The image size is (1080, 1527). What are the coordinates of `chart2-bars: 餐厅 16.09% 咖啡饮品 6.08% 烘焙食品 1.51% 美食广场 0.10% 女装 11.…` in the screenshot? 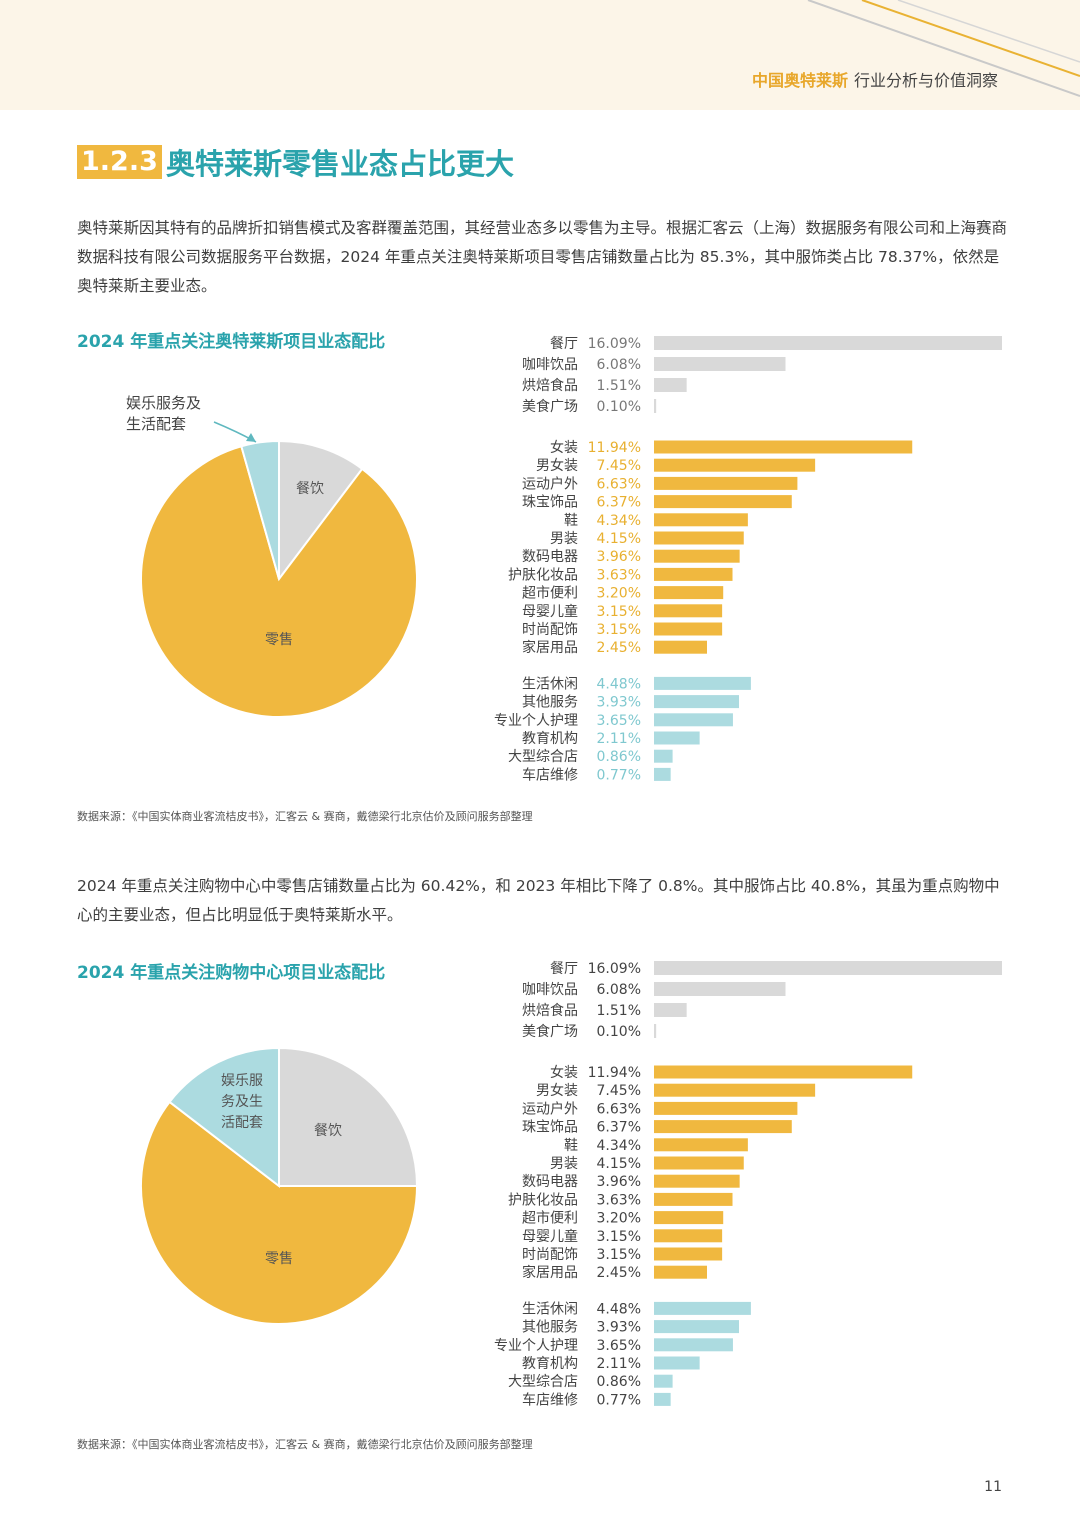 It's located at (748, 1184).